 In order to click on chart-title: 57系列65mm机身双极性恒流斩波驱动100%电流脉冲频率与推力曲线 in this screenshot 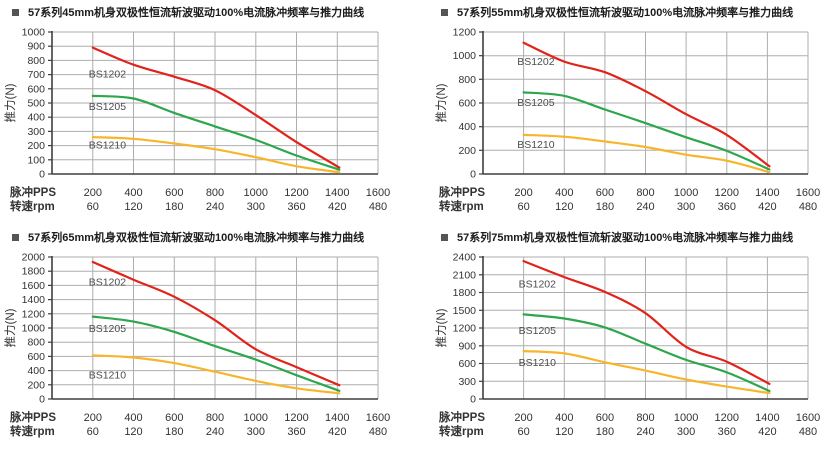, I will do `click(196, 238)`.